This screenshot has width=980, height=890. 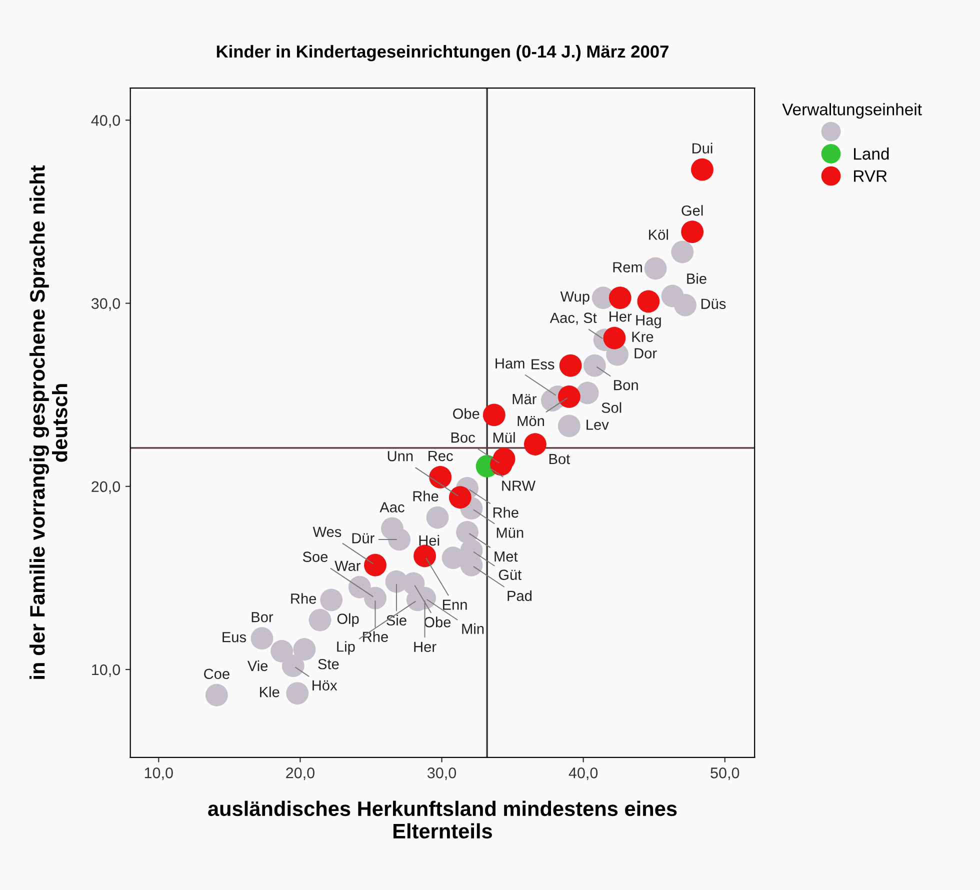 What do you see at coordinates (612, 407) in the screenshot?
I see `annotation: Sol` at bounding box center [612, 407].